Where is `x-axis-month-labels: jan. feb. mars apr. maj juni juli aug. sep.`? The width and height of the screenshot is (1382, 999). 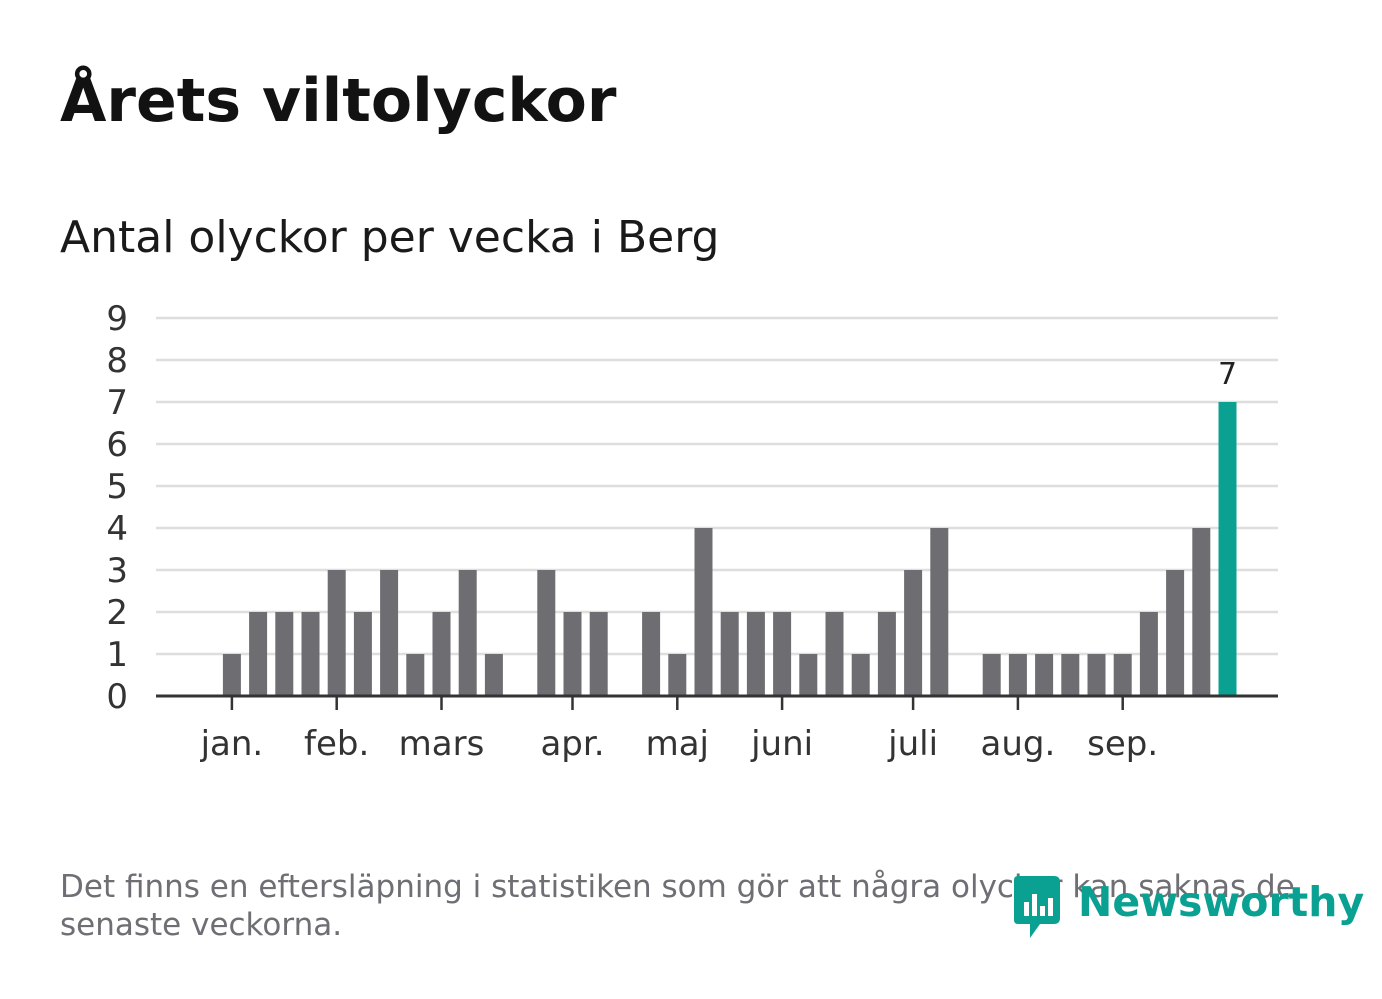 x-axis-month-labels: jan. feb. mars apr. maj juni juli aug. sep. is located at coordinates (679, 744).